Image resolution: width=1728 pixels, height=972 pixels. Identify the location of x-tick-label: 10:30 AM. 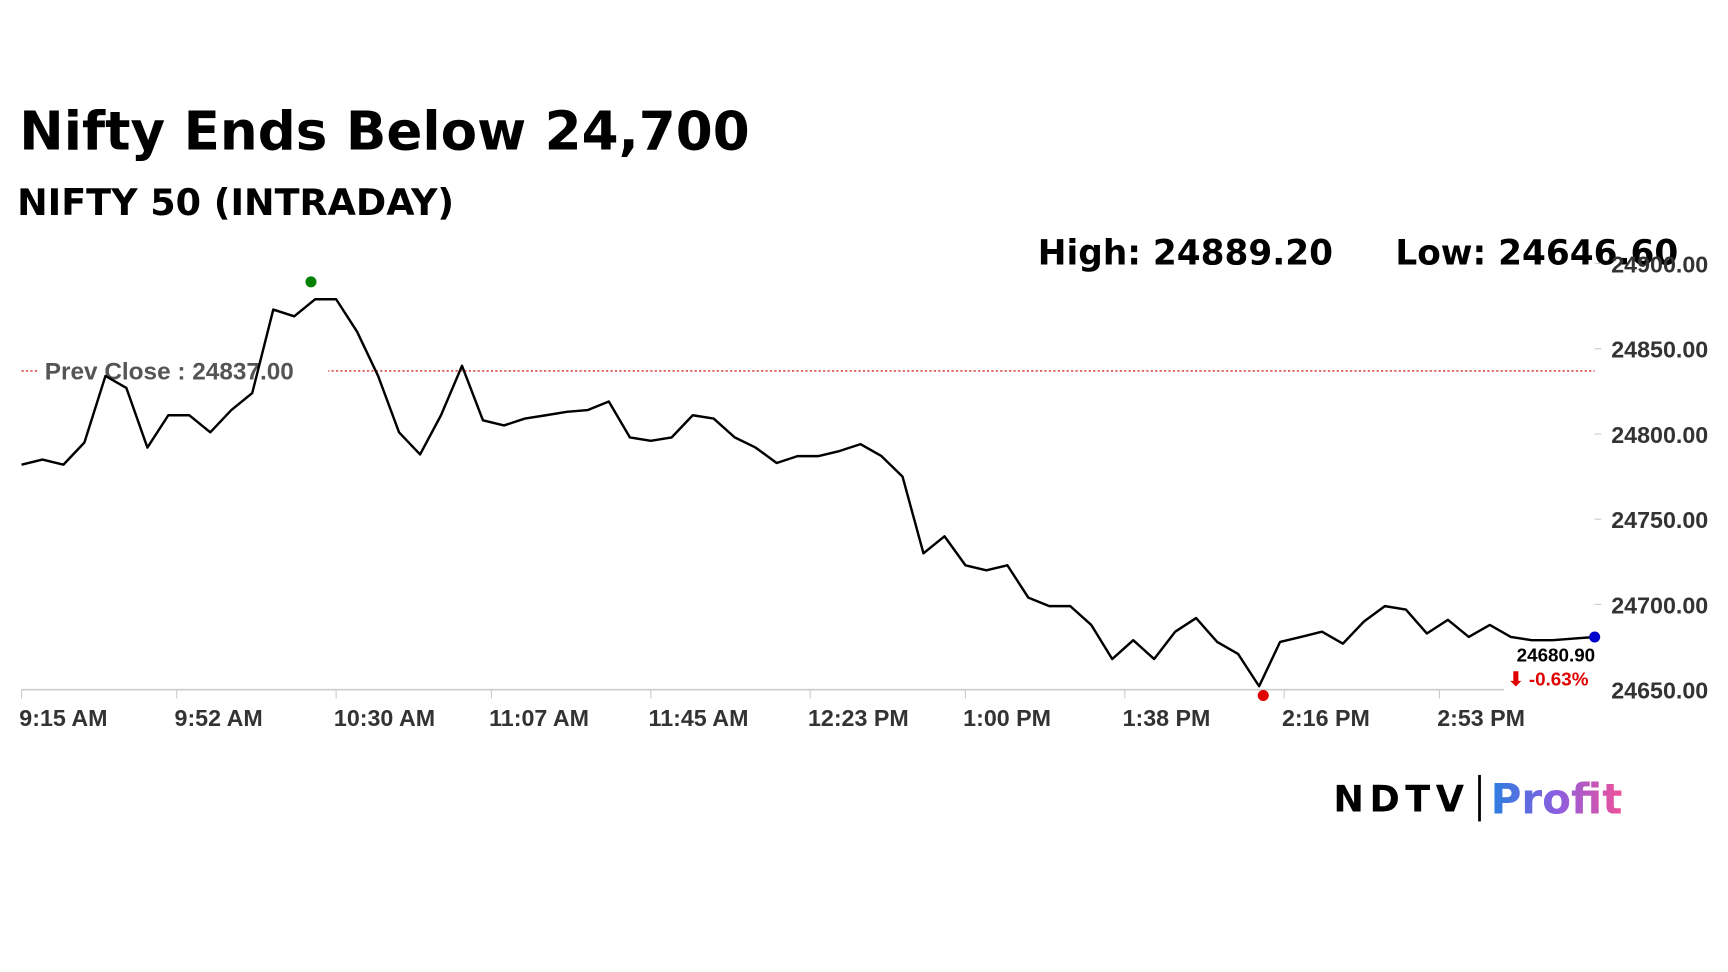
(384, 718).